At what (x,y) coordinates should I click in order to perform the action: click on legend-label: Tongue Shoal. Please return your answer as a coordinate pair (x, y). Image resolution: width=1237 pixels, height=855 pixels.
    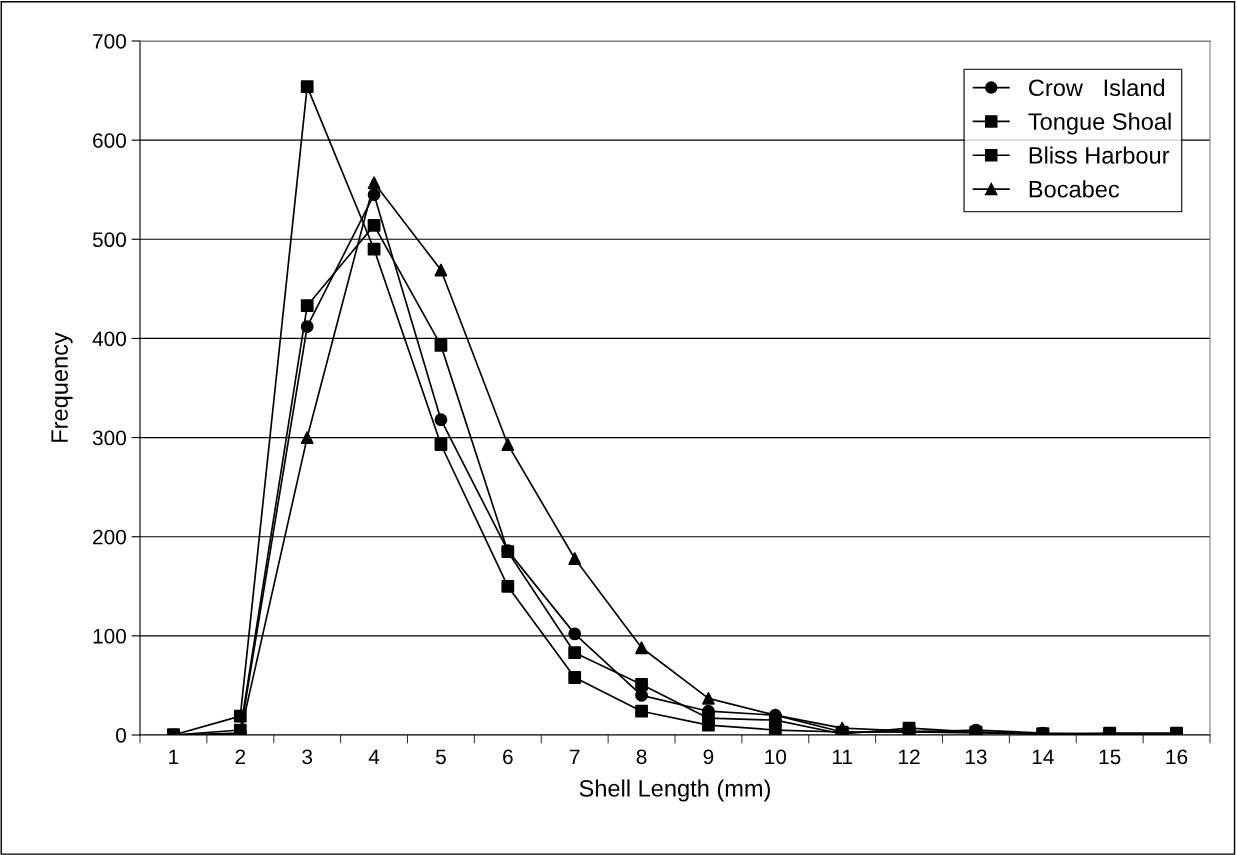
    Looking at the image, I should click on (1099, 123).